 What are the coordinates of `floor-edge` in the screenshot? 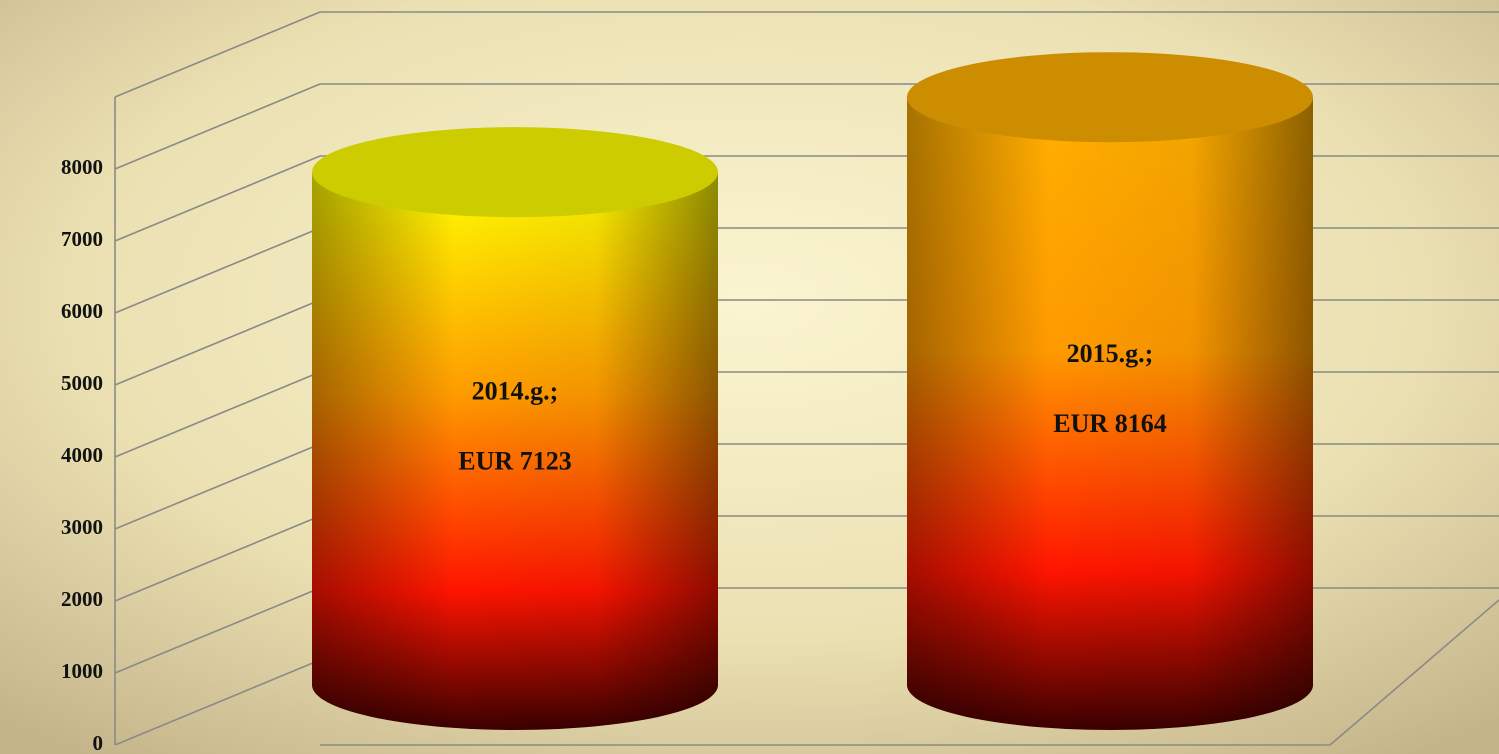 It's located at (1414, 672).